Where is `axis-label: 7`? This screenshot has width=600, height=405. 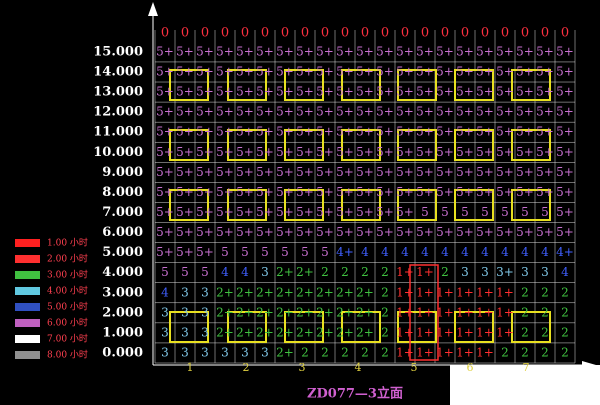 axis-label: 7 is located at coordinates (526, 367).